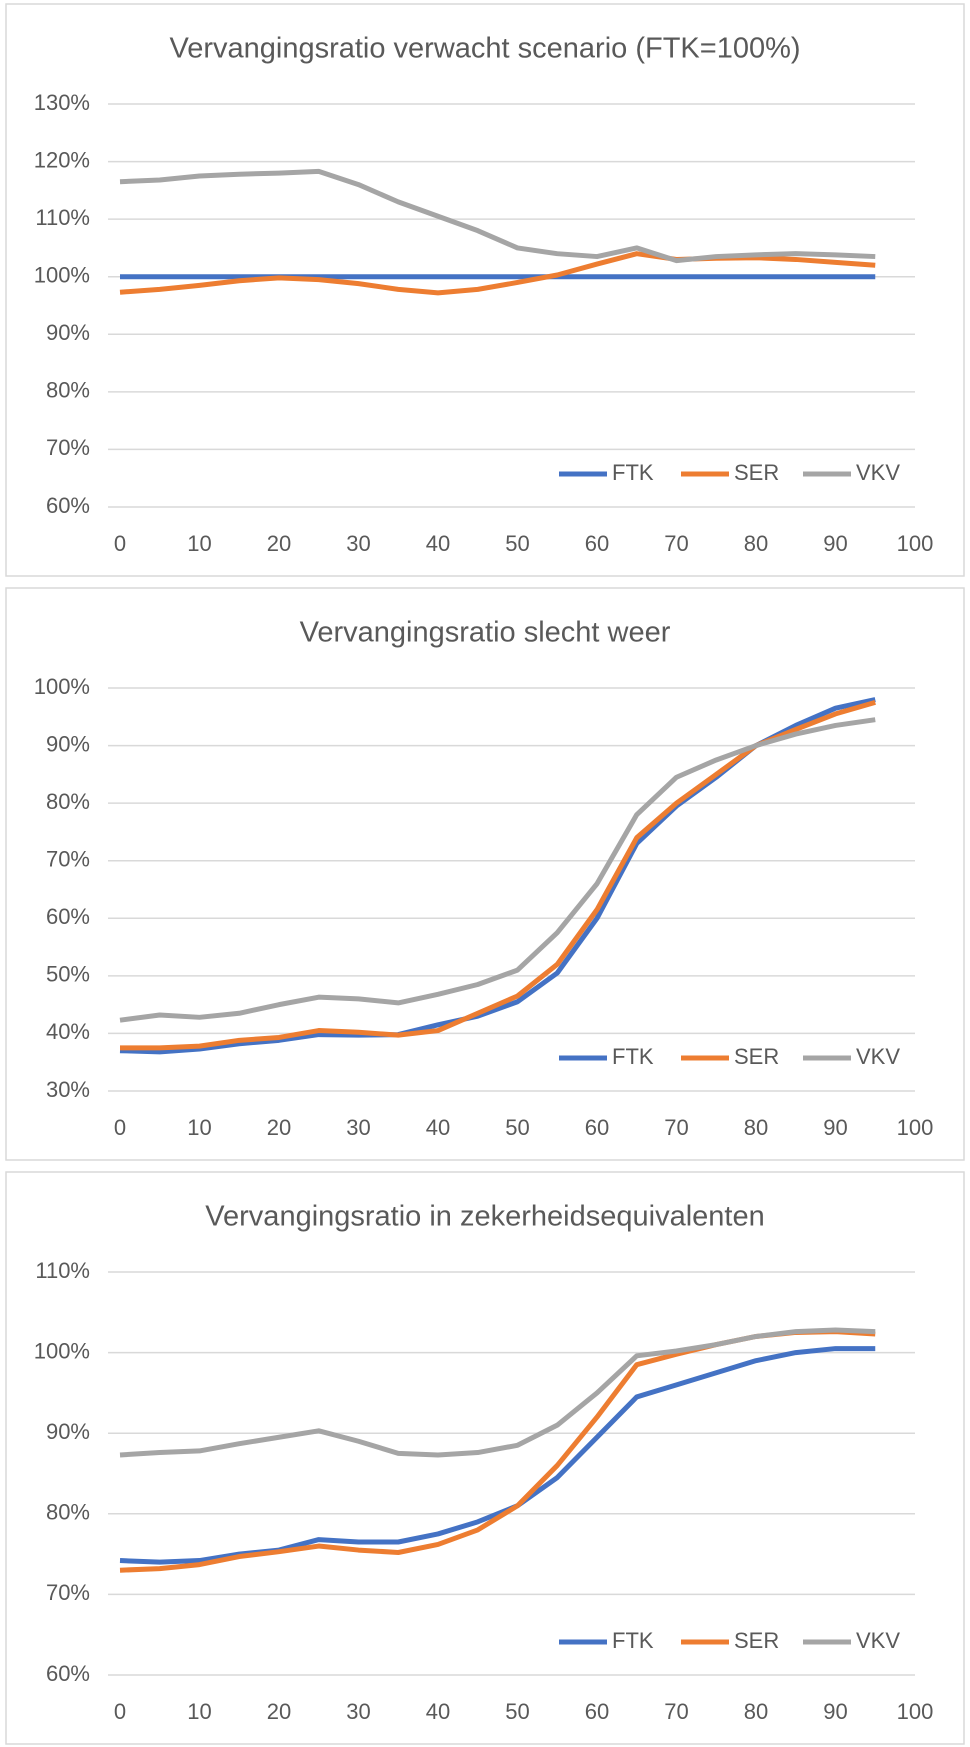 This screenshot has height=1747, width=970. Describe the element at coordinates (62, 102) in the screenshot. I see `y-tick-label: 130%` at that location.